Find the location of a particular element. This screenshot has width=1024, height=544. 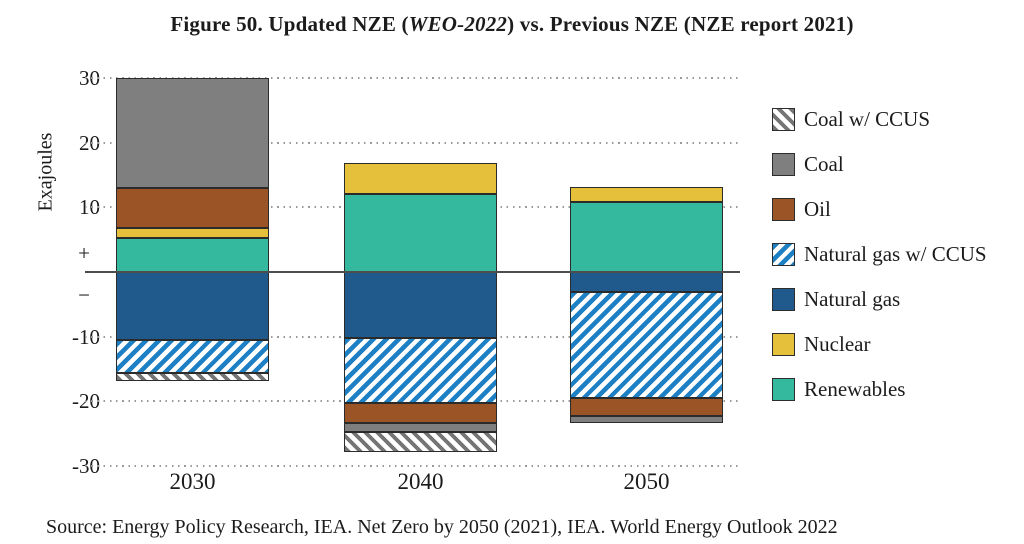

bar-2040-segment-natural_gas is located at coordinates (420, 305).